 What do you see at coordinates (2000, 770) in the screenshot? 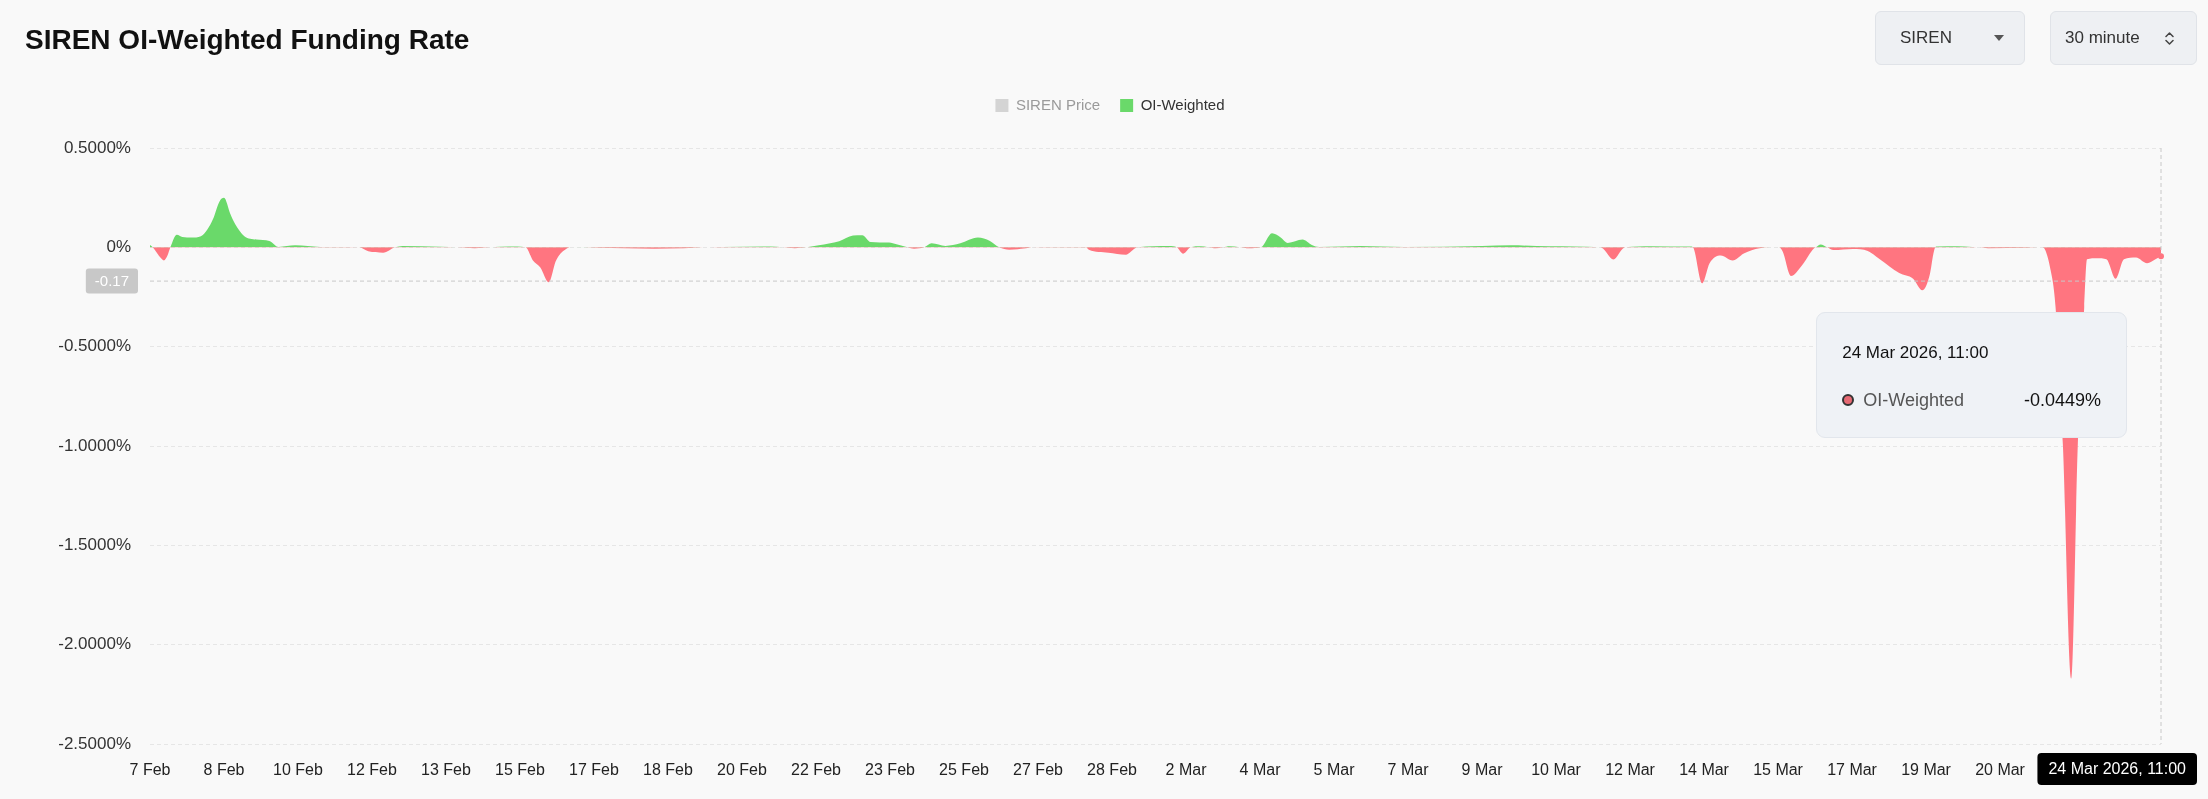
I see `x-tick-label: 20 Mar` at bounding box center [2000, 770].